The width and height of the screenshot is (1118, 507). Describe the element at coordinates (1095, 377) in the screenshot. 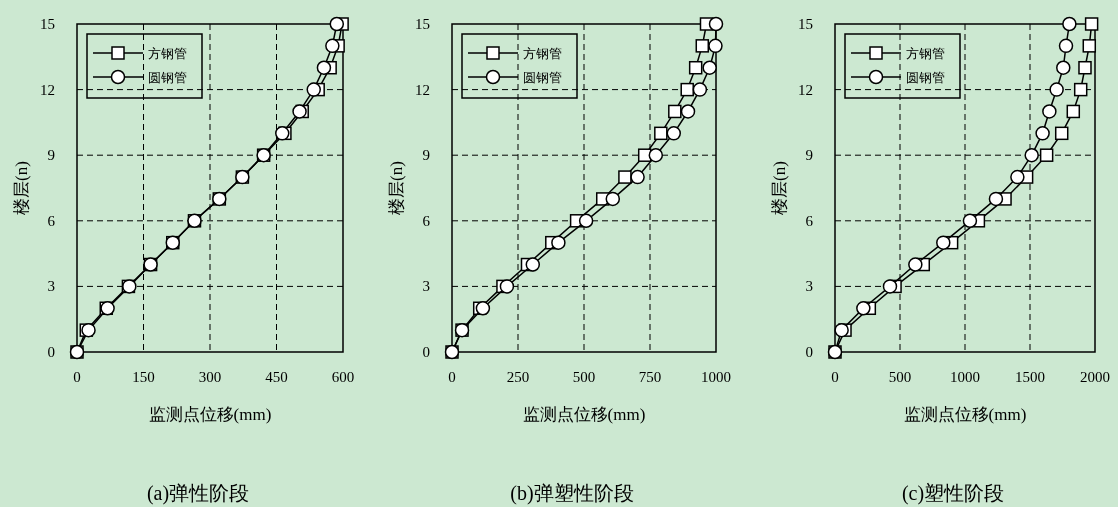

I see `x-tick-label: 2000` at that location.